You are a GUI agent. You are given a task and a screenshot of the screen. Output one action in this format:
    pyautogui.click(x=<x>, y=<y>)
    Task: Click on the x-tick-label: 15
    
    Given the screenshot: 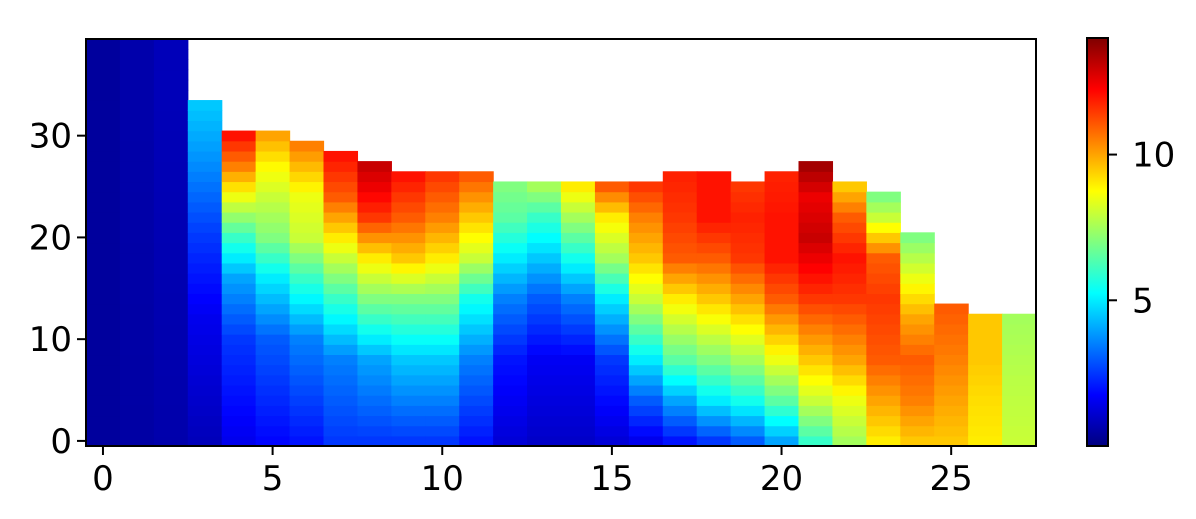 What is the action you would take?
    pyautogui.click(x=611, y=479)
    